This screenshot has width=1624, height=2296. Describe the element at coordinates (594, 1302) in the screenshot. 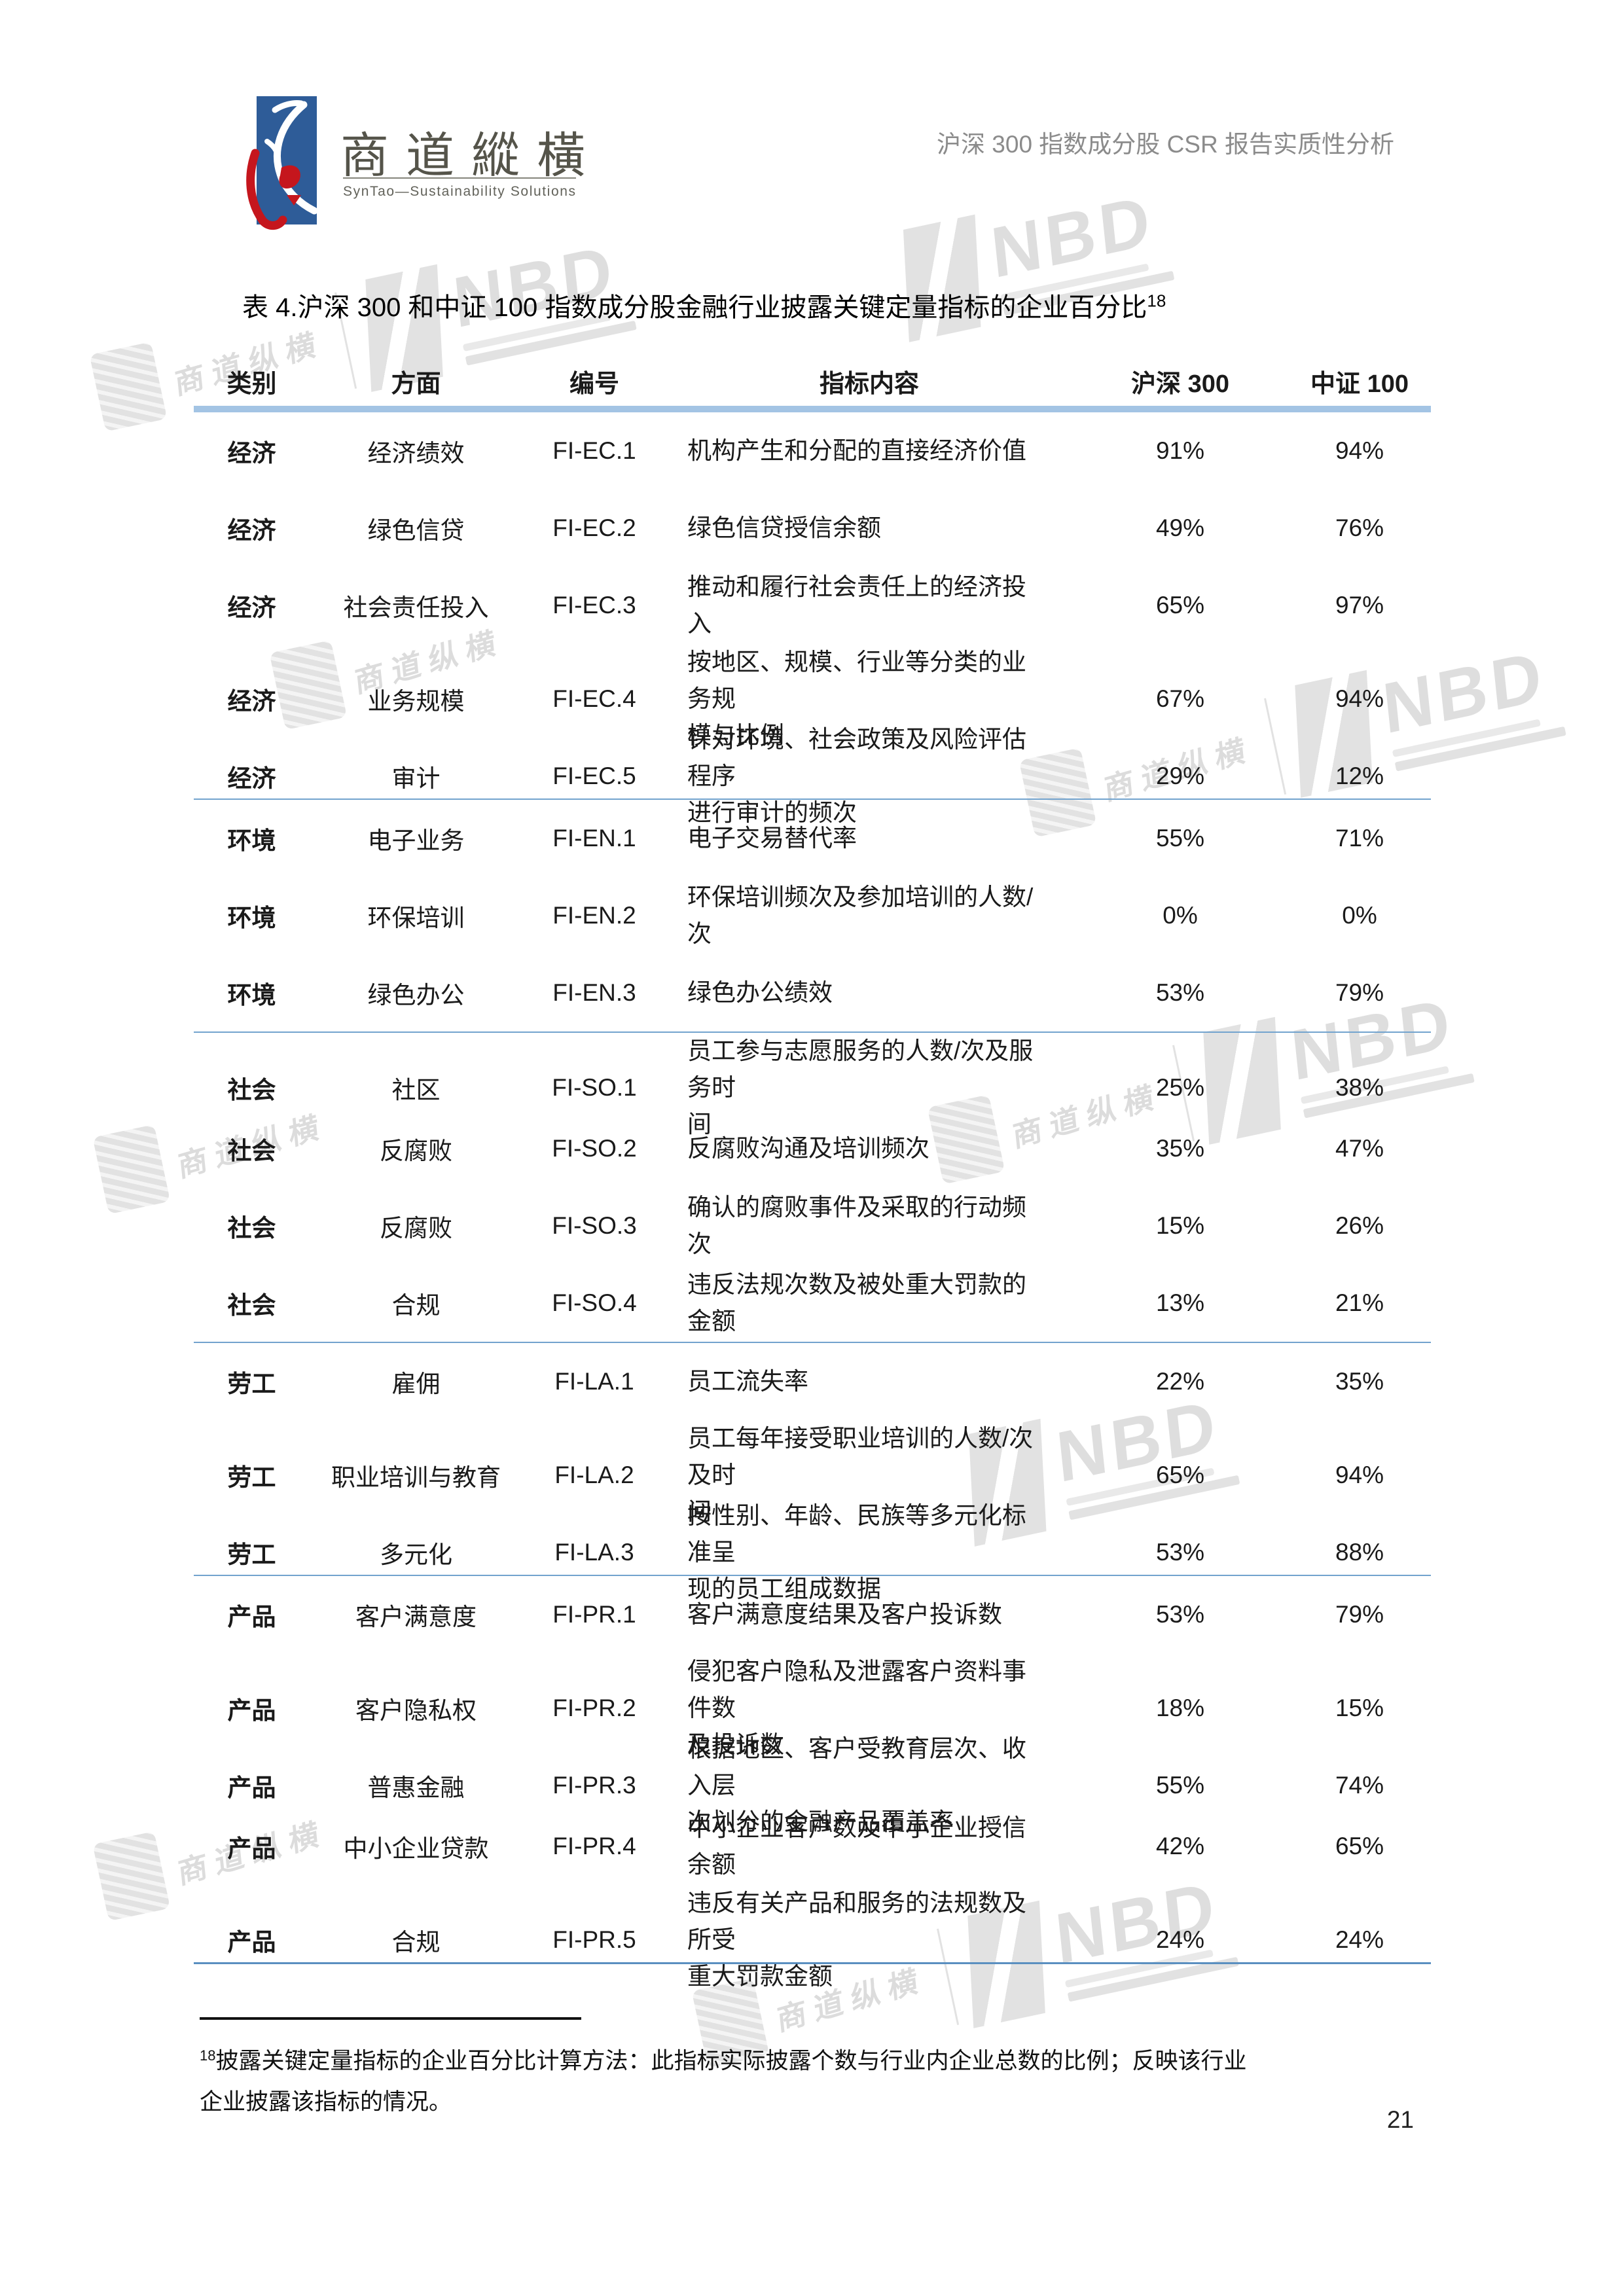

I see `cell-code: FI-SO.4` at that location.